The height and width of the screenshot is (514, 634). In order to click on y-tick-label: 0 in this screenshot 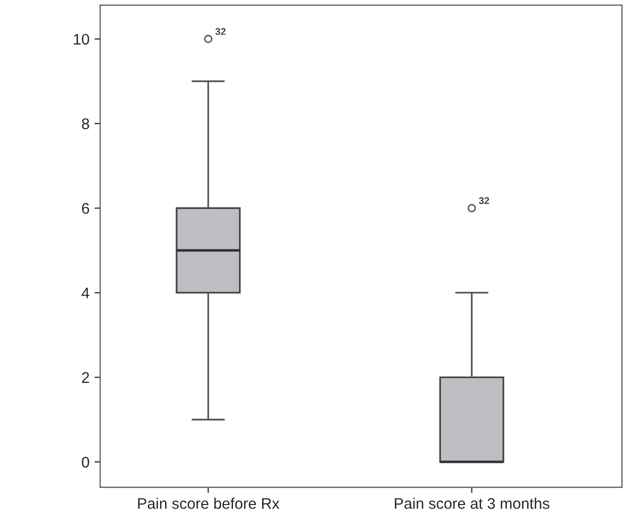, I will do `click(86, 462)`.